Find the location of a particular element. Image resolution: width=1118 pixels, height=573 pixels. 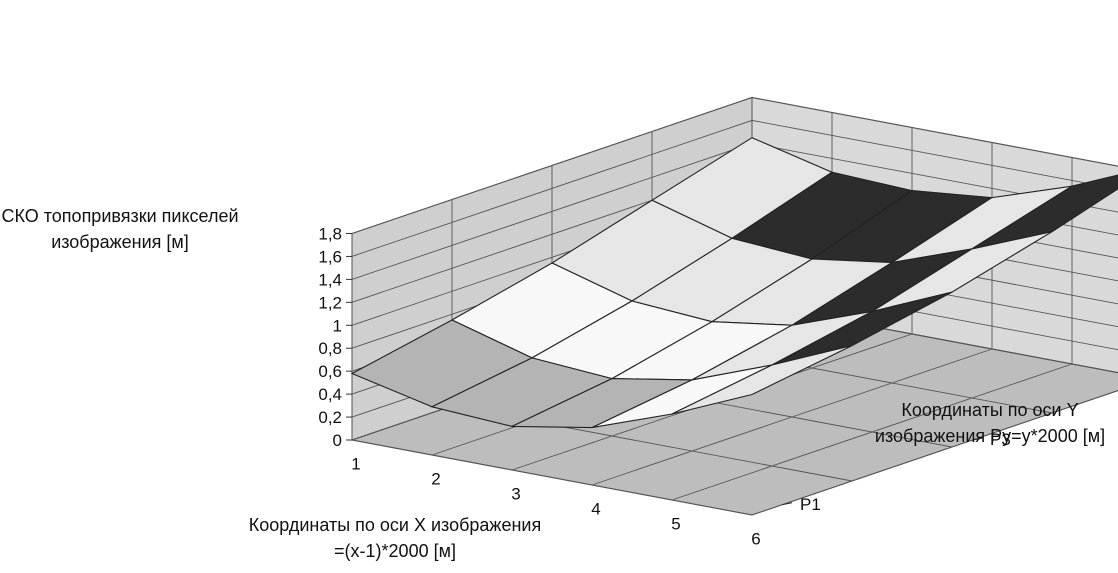

x-tick-label: 4 is located at coordinates (595, 509).